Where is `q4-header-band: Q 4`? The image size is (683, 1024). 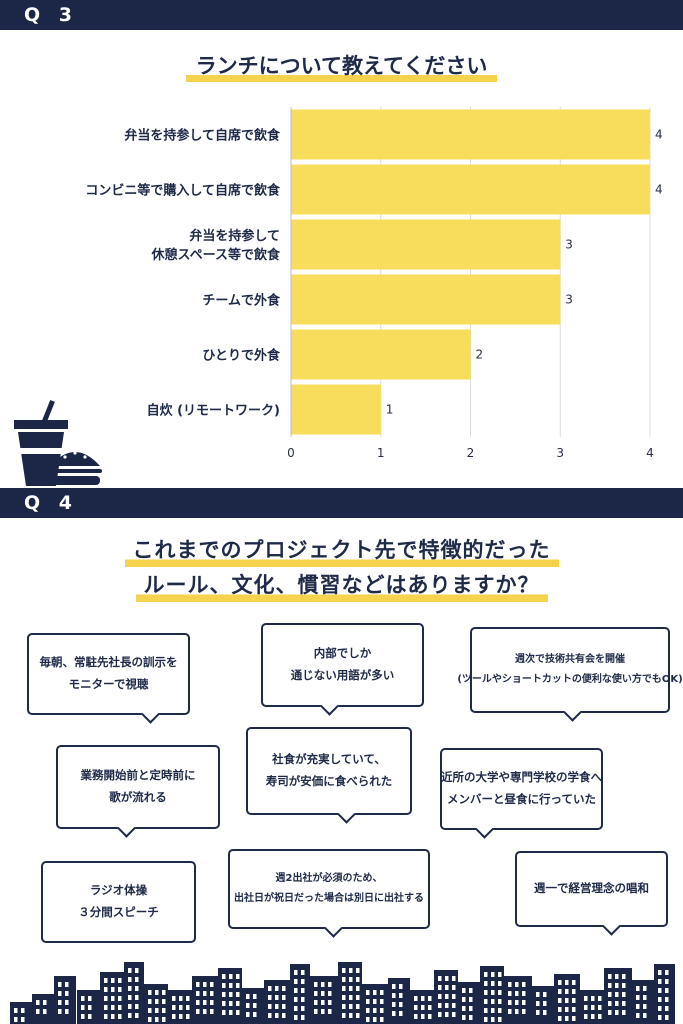
q4-header-band: Q 4 is located at coordinates (341, 503).